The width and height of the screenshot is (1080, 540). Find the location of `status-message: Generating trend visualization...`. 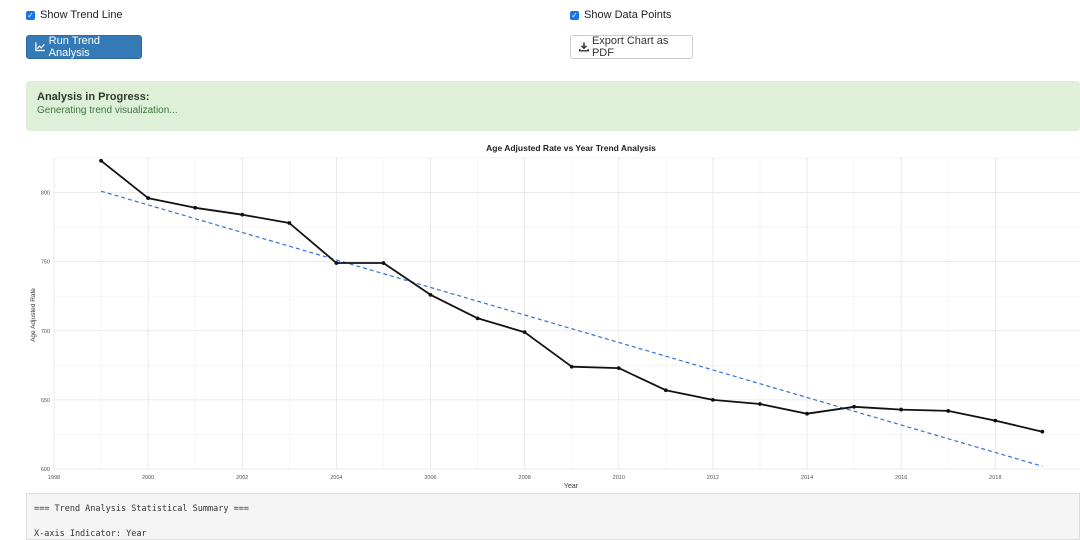

status-message: Generating trend visualization... is located at coordinates (107, 110).